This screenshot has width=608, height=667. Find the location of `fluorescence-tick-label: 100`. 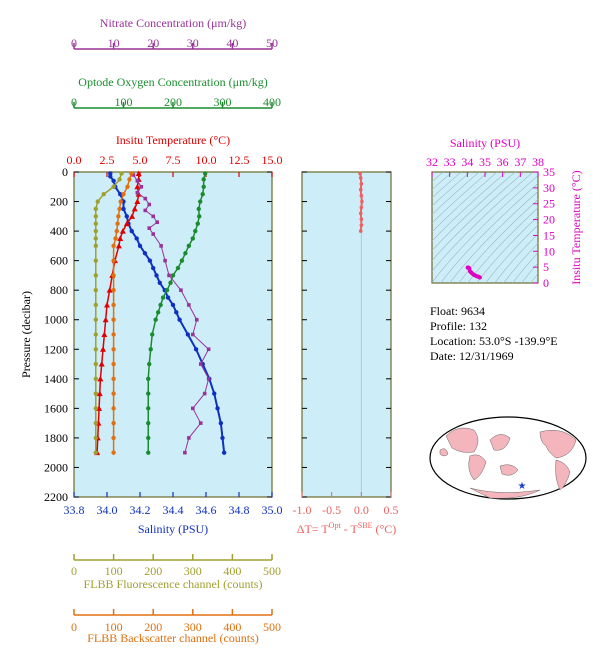

fluorescence-tick-label: 100 is located at coordinates (114, 571).